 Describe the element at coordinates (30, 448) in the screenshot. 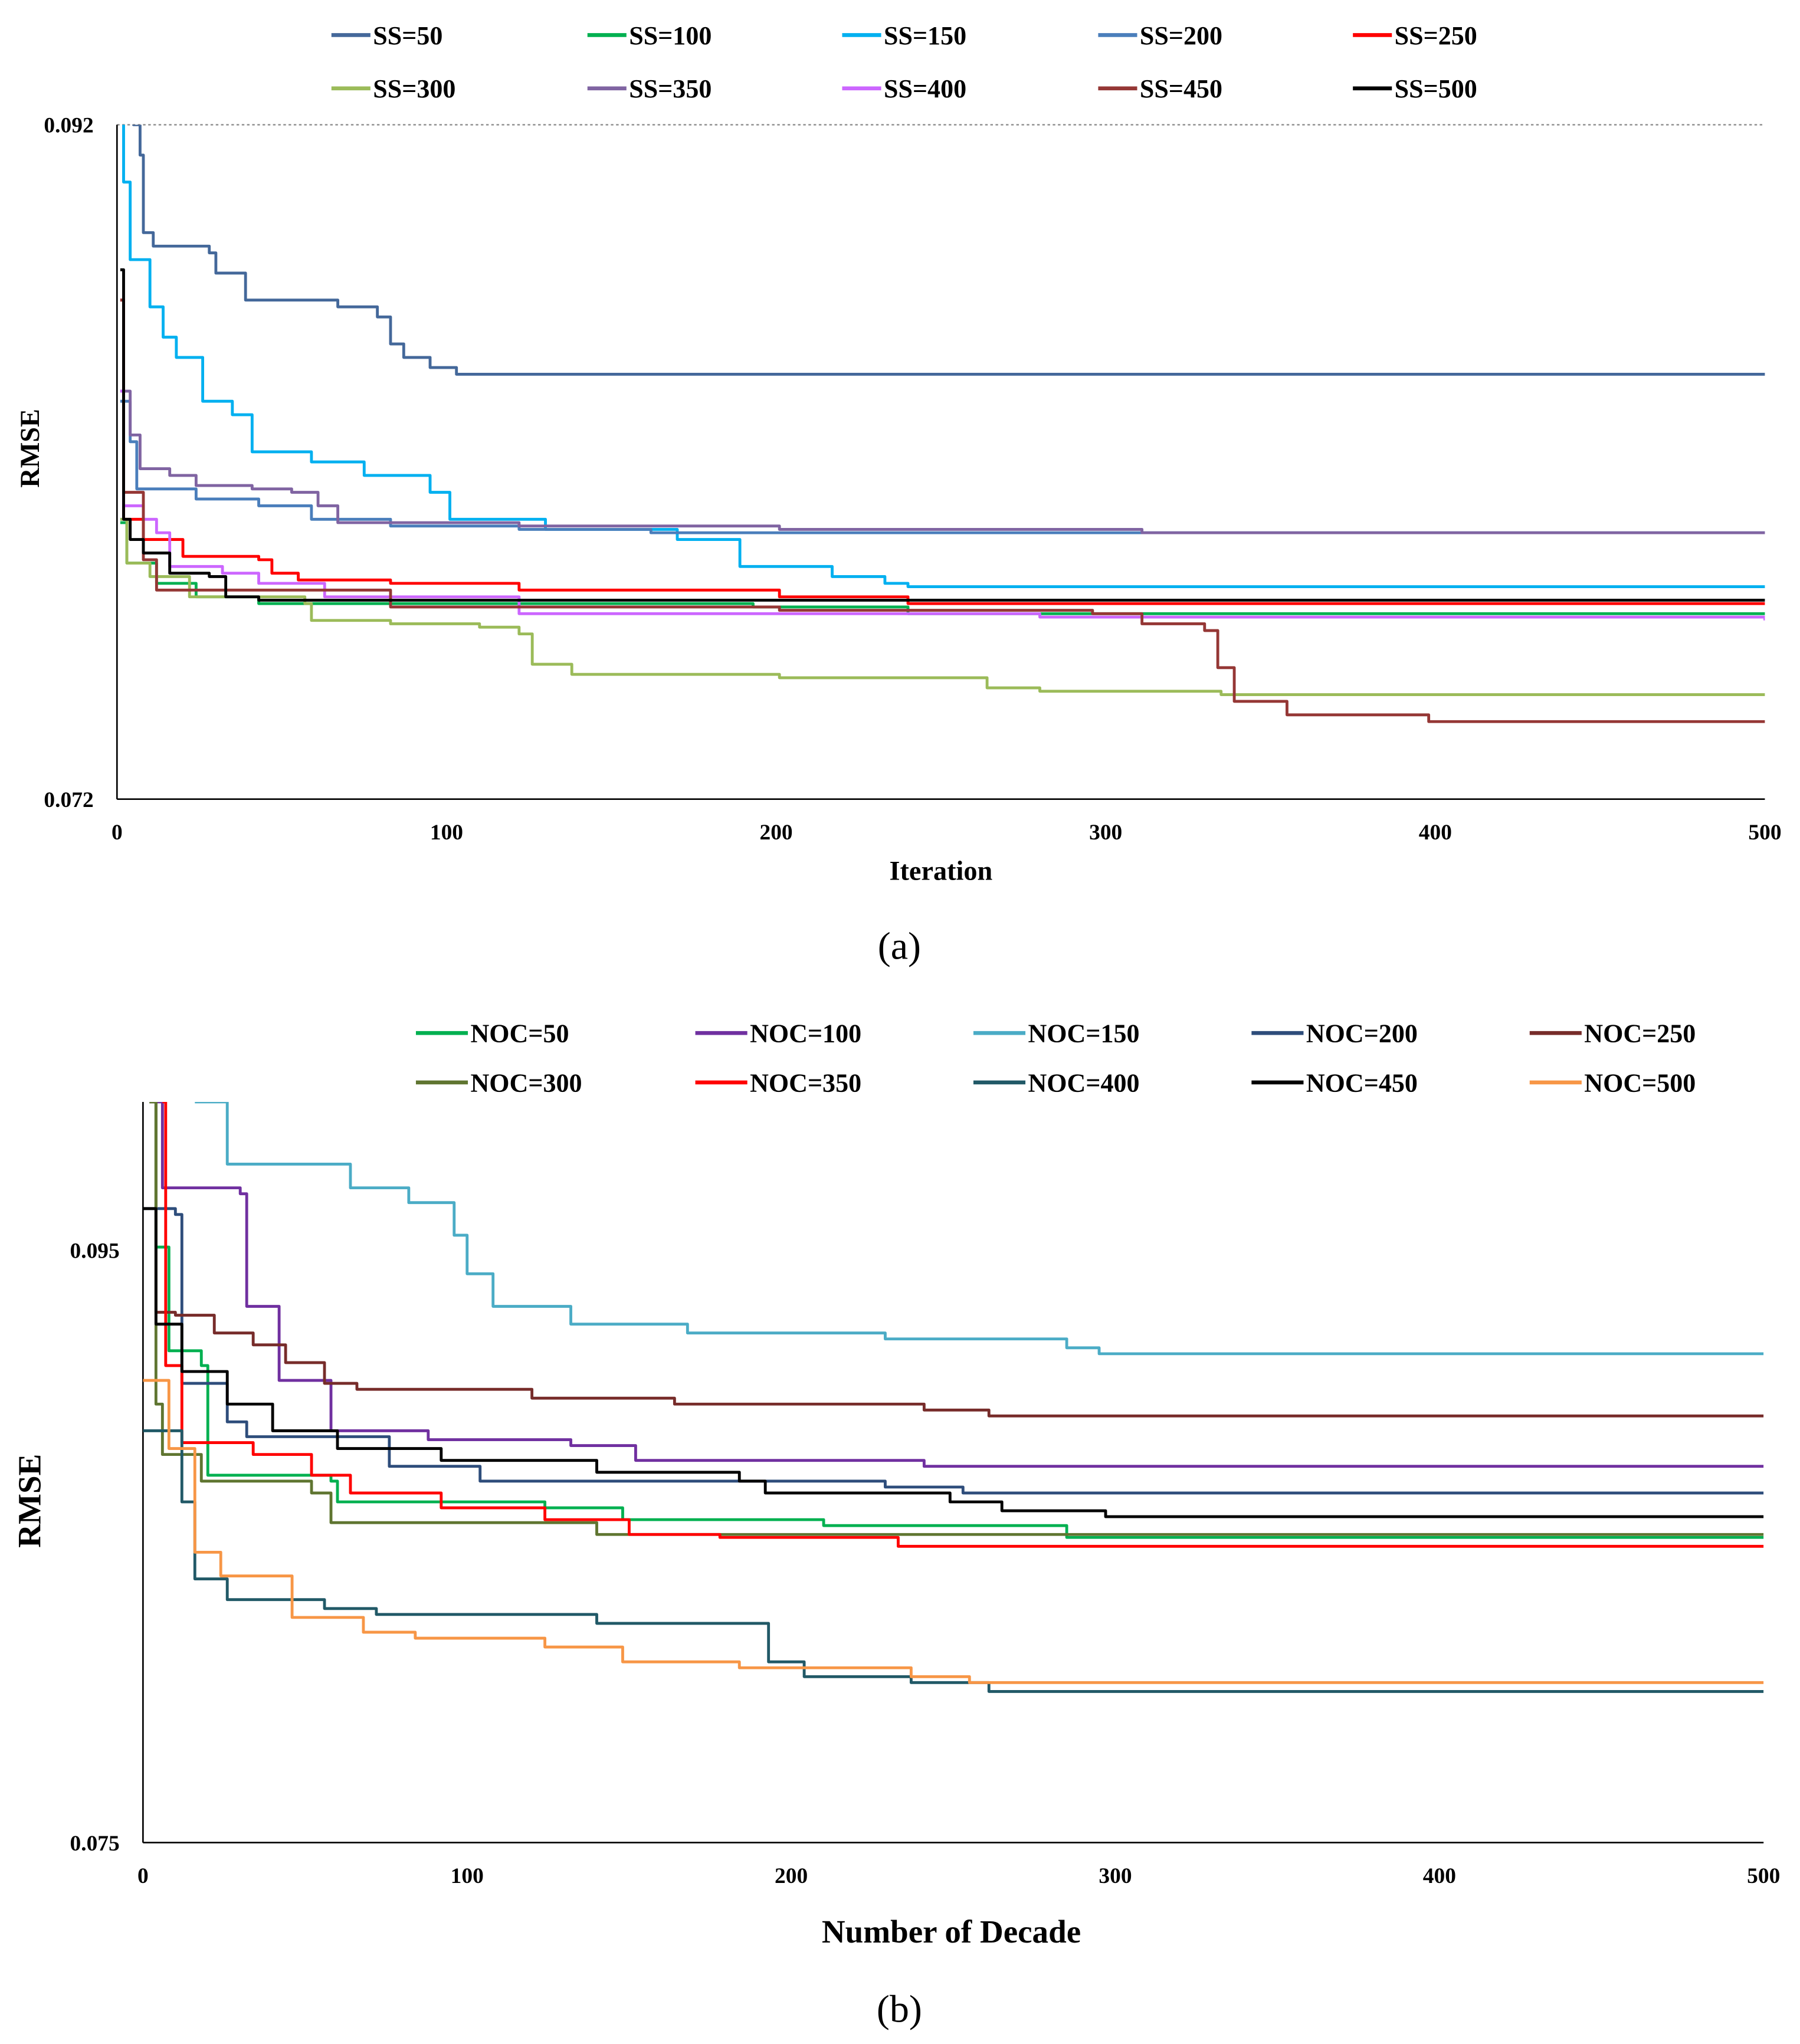

I see `chart-a-ylabel: RMSE` at that location.